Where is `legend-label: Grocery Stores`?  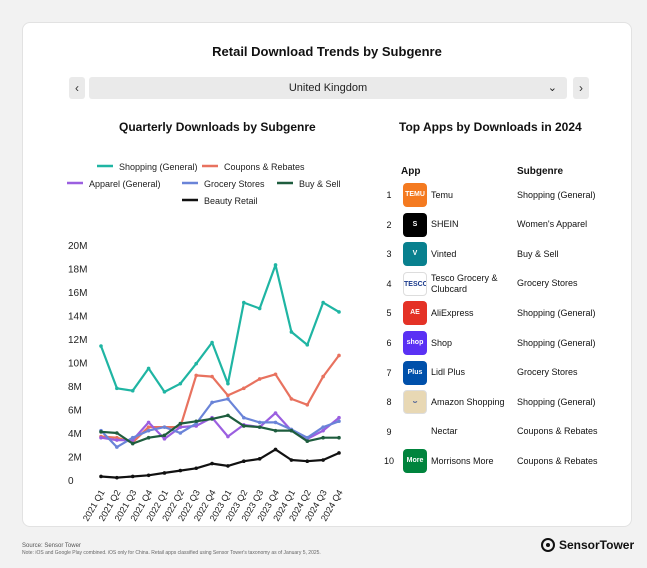
legend-label: Grocery Stores is located at coordinates (234, 184).